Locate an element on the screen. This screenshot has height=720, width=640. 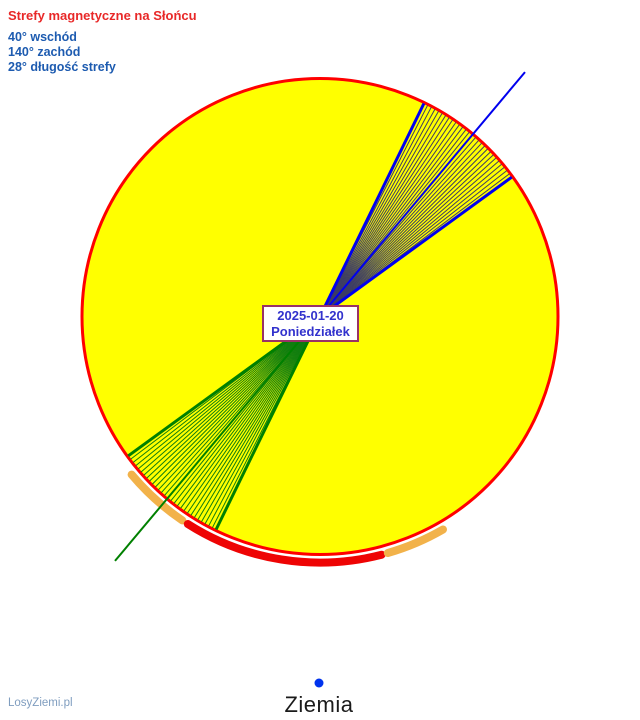
east-limb-orange-arc is located at coordinates (415, 541).